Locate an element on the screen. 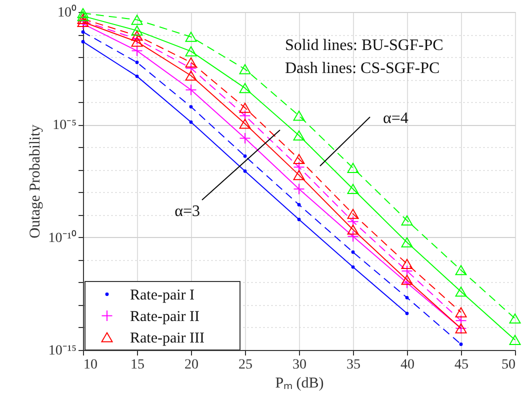  y-tick-label: 10⁻⁵ is located at coordinates (64, 126).